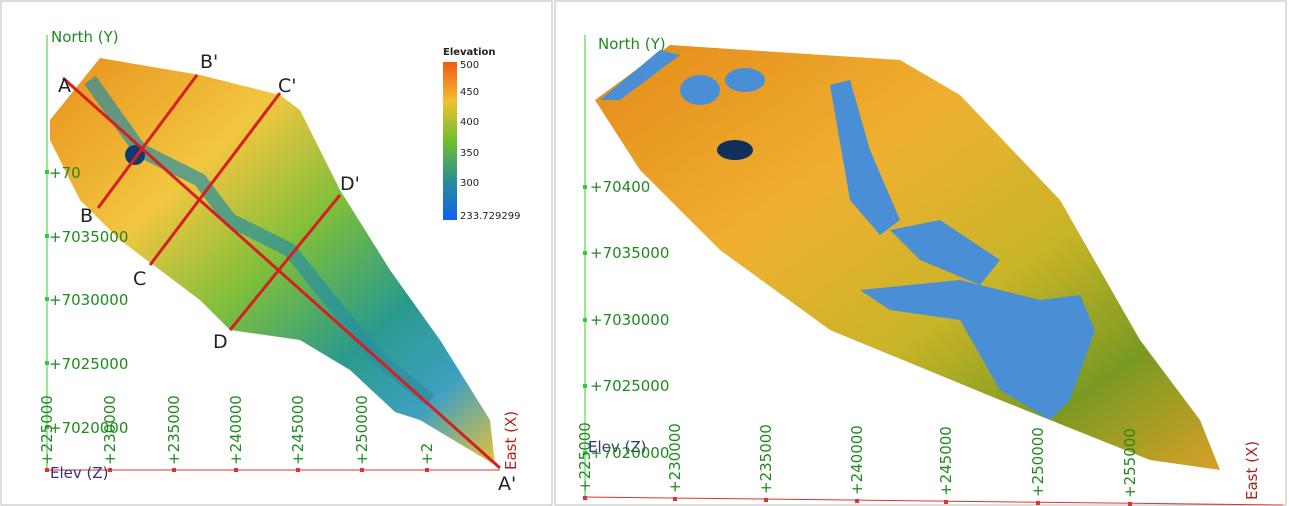  What do you see at coordinates (469, 122) in the screenshot?
I see `legend-label: 400` at bounding box center [469, 122].